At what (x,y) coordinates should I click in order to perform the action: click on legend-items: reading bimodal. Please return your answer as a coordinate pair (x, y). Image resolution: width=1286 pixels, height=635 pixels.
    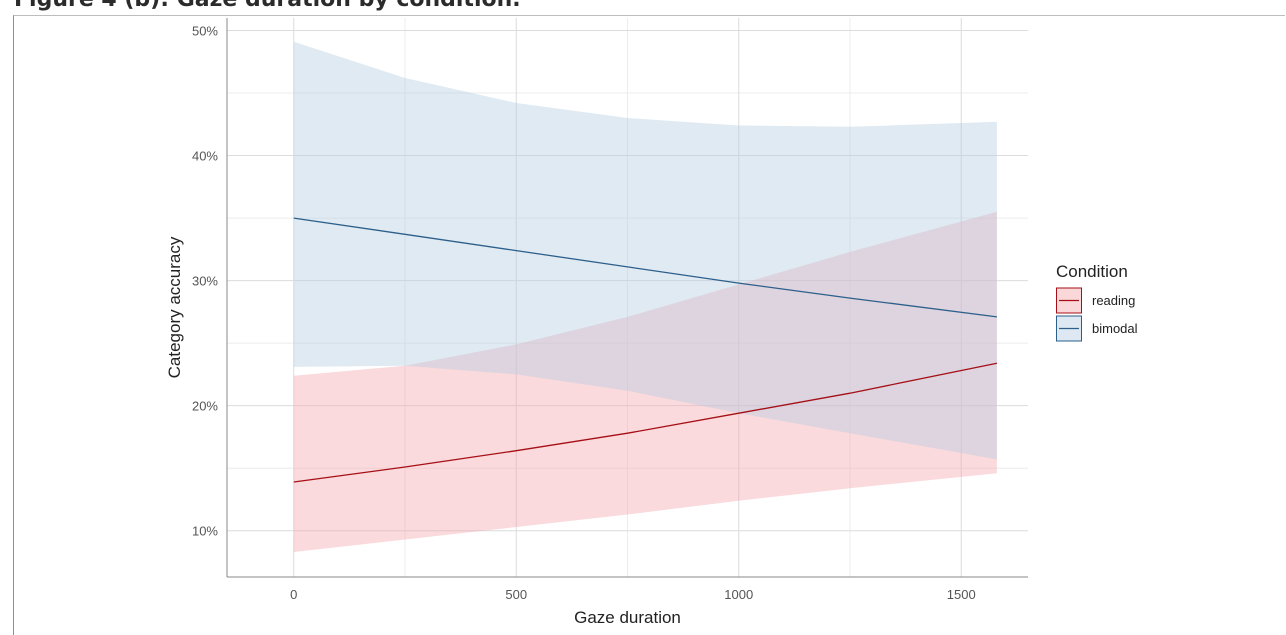
    Looking at the image, I should click on (1097, 314).